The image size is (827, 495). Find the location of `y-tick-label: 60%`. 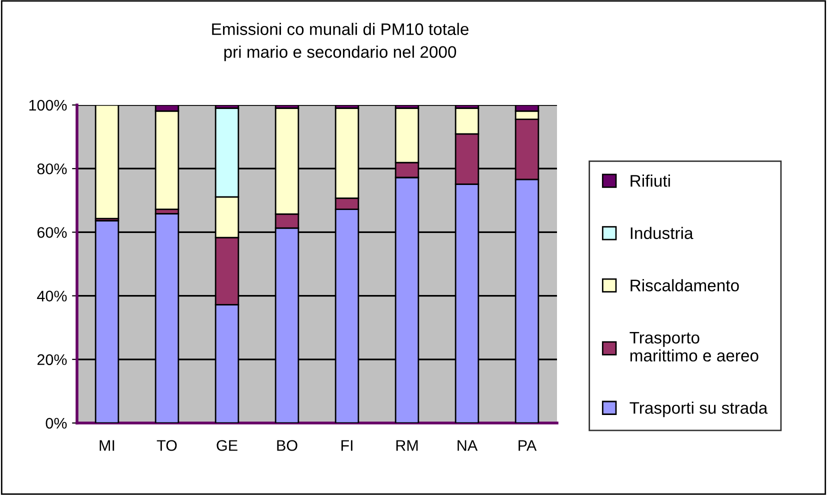

y-tick-label: 60% is located at coordinates (52, 232).